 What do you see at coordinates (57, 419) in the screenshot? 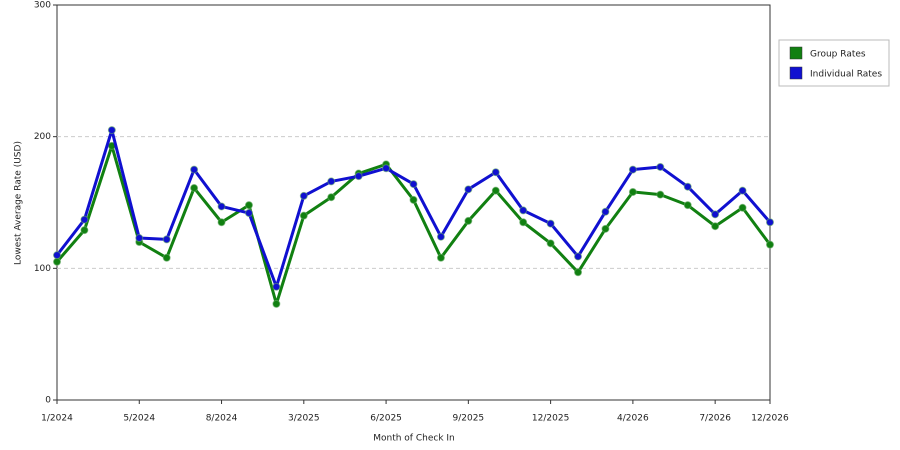
I see `x-tick-label: 1/2024` at bounding box center [57, 419].